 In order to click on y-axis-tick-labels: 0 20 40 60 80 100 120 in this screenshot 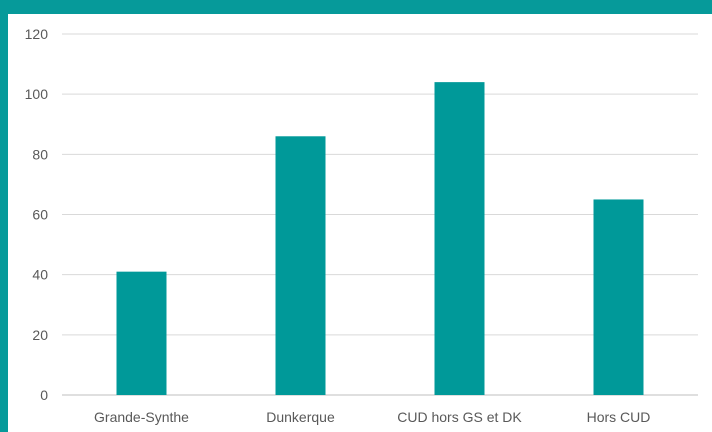, I will do `click(37, 214)`.